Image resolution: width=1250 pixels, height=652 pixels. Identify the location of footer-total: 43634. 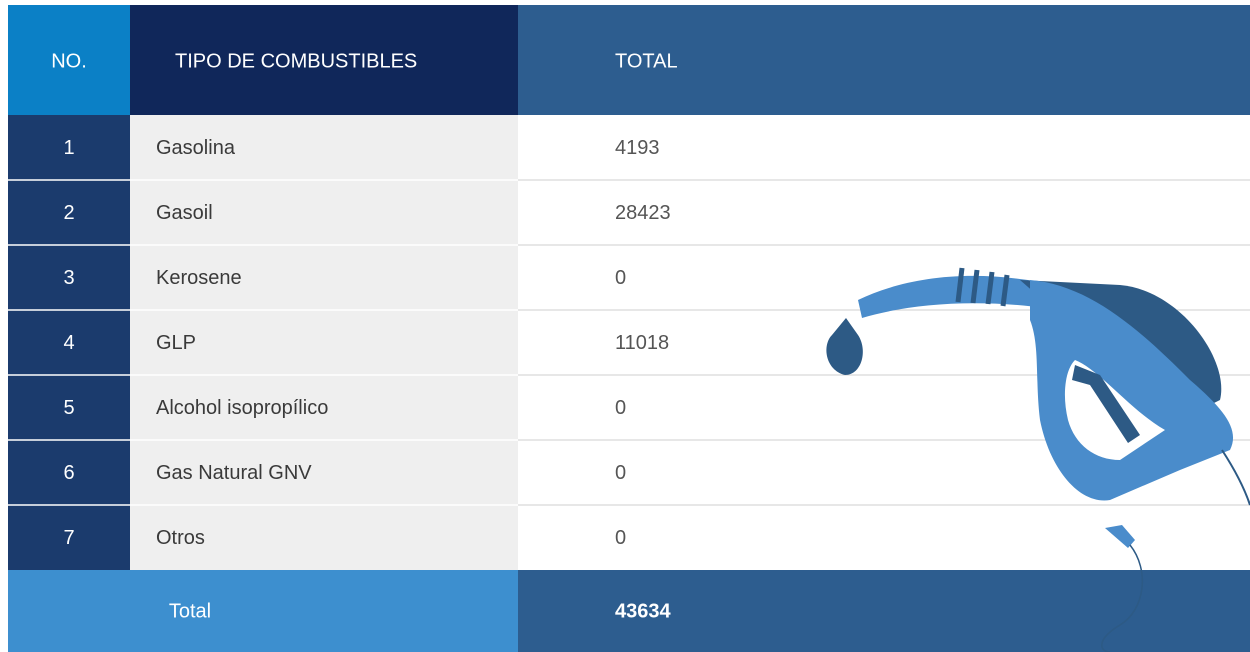
(643, 611).